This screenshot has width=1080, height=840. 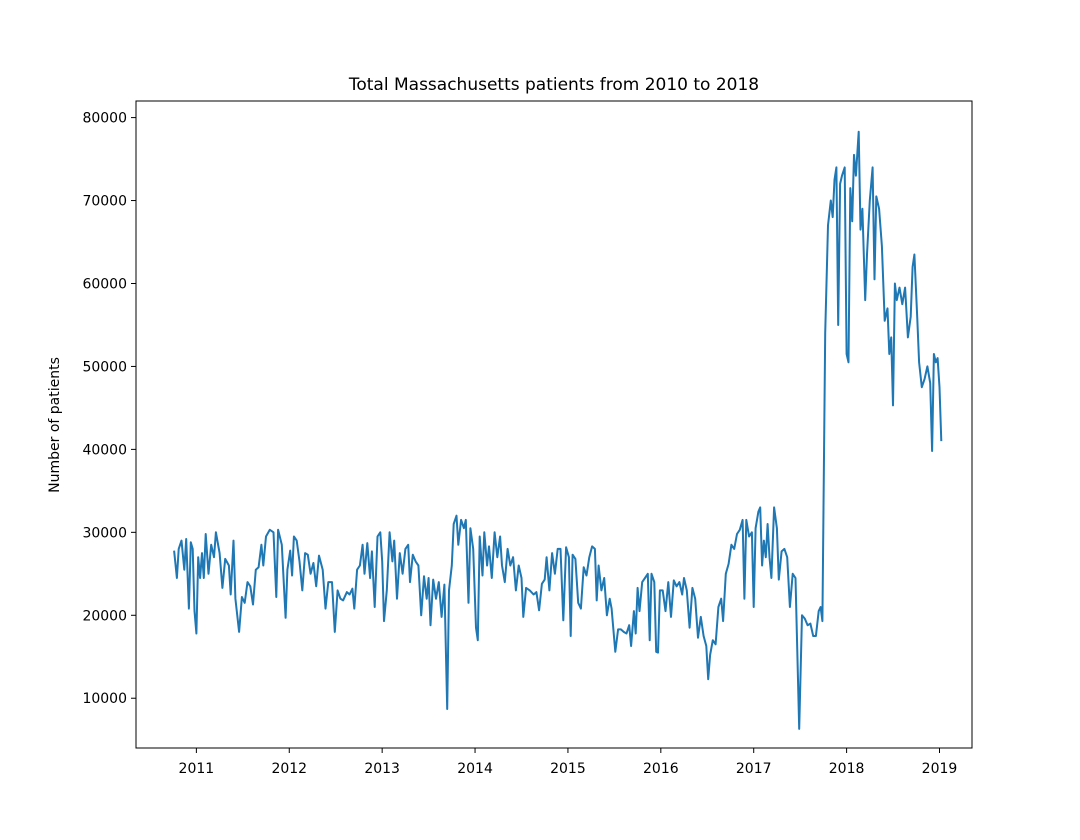 I want to click on x-tick-label: 2018, so click(x=847, y=769).